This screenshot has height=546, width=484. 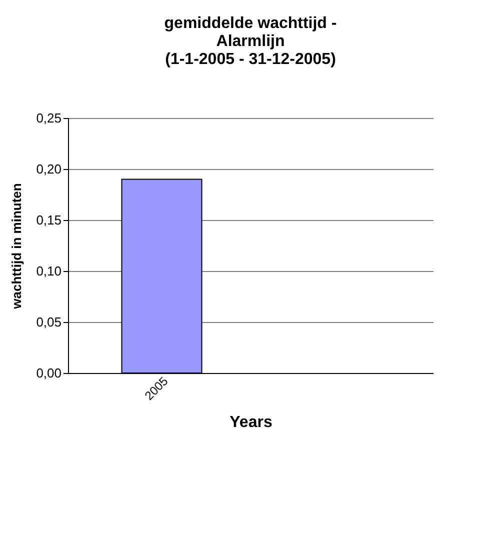 What do you see at coordinates (49, 271) in the screenshot?
I see `y-tick-label: 0,10` at bounding box center [49, 271].